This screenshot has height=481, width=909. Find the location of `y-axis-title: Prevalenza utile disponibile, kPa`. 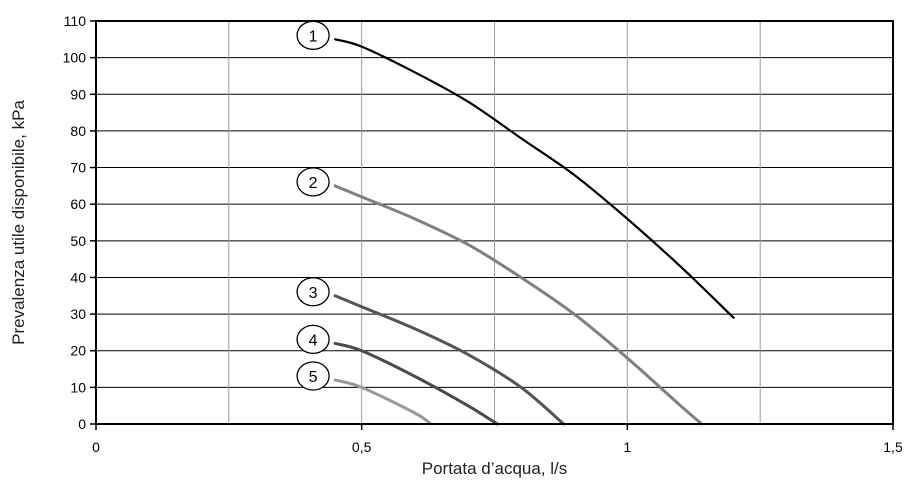

y-axis-title: Prevalenza utile disponibile, kPa is located at coordinates (18, 222).